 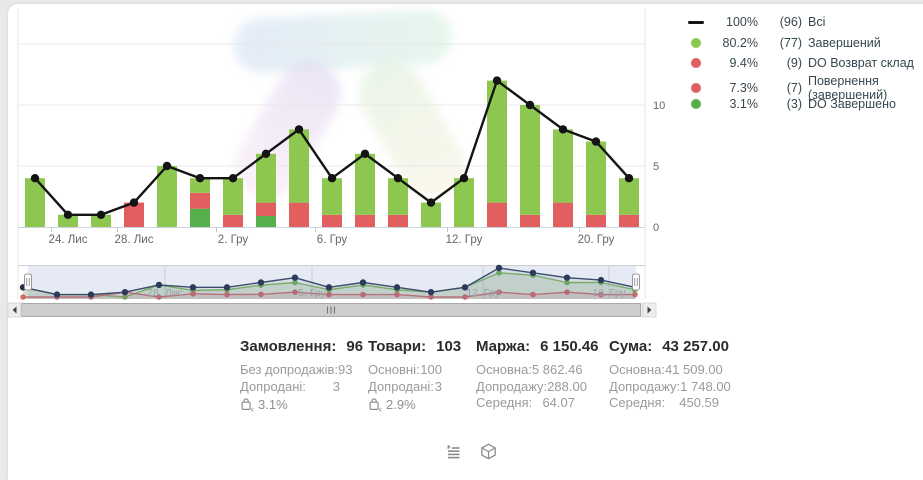 I want to click on scrollbar-left-arrow-icon, so click(x=14, y=310).